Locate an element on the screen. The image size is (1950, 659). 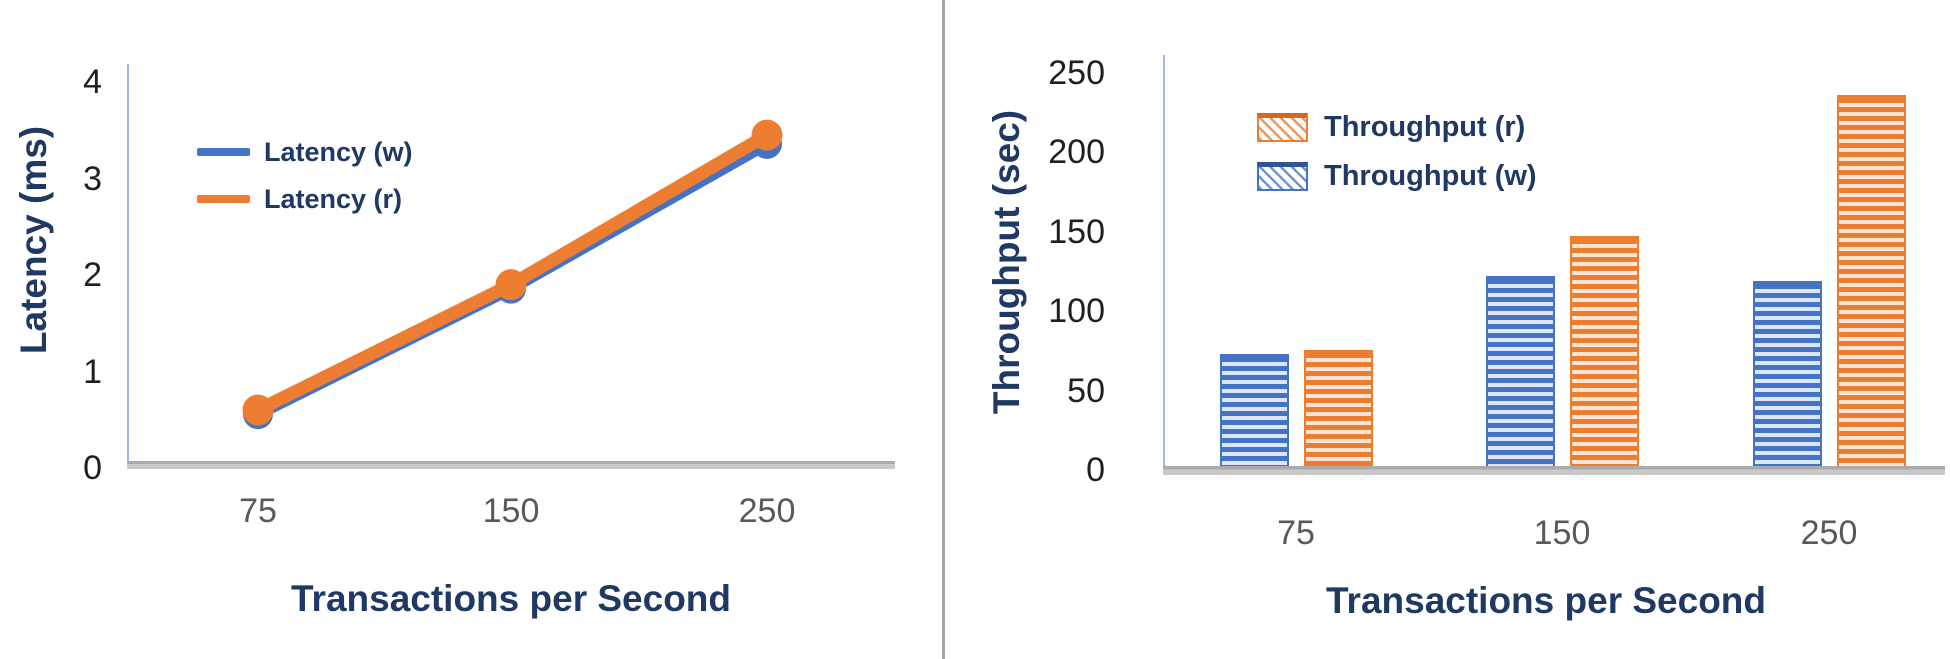
latency-x-tick-250: 250 is located at coordinates (767, 511).